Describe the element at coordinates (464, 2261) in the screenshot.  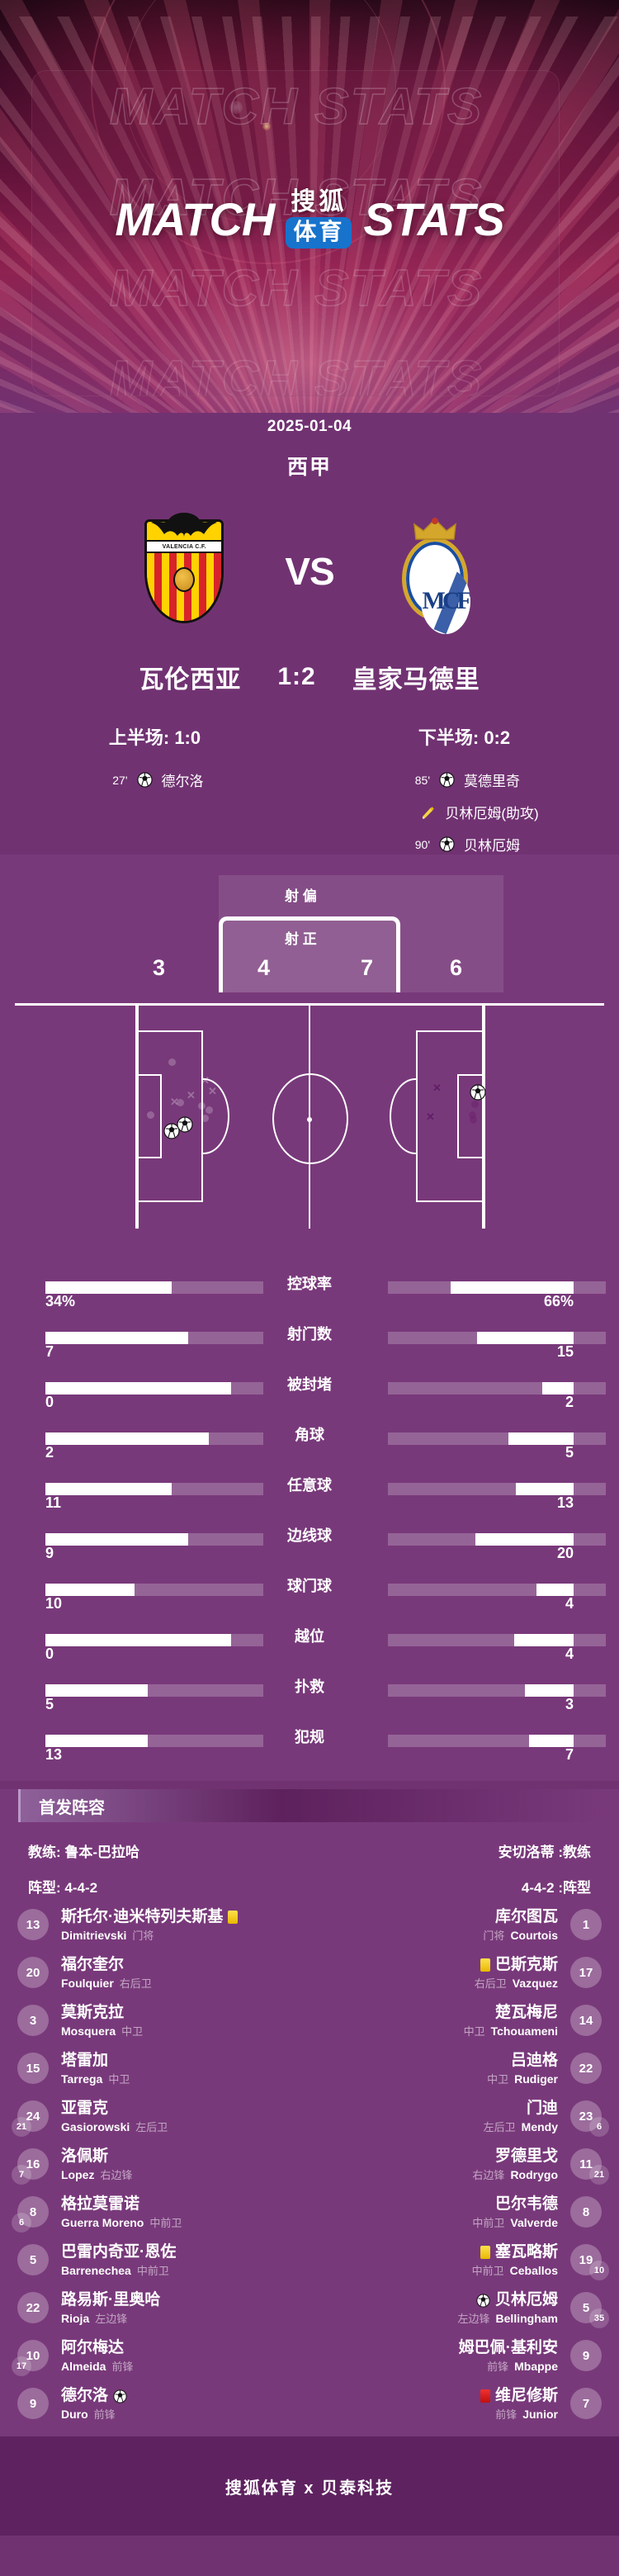
I see `player-row: 19 10 塞瓦略斯 中前卫 Ceballos` at that location.